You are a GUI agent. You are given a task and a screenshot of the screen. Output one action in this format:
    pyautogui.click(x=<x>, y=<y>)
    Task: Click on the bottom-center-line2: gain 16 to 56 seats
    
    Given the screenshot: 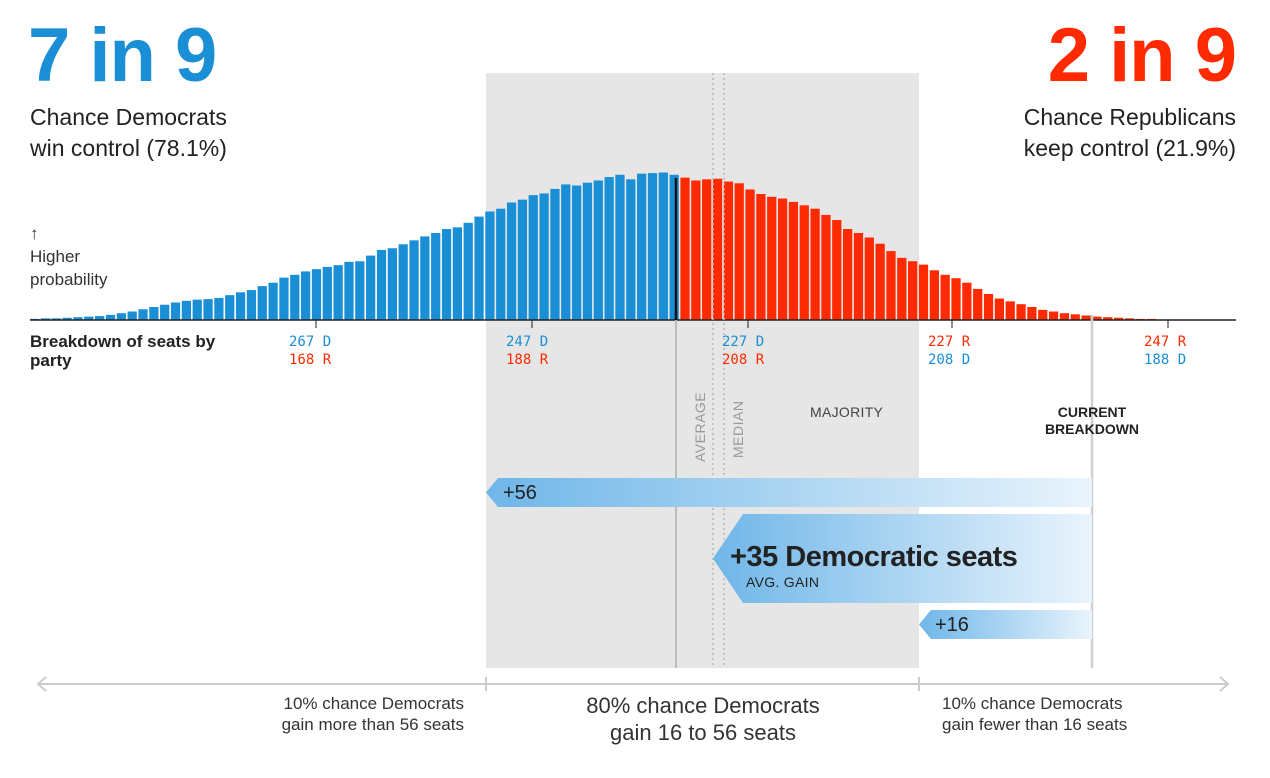 What is the action you would take?
    pyautogui.click(x=703, y=732)
    